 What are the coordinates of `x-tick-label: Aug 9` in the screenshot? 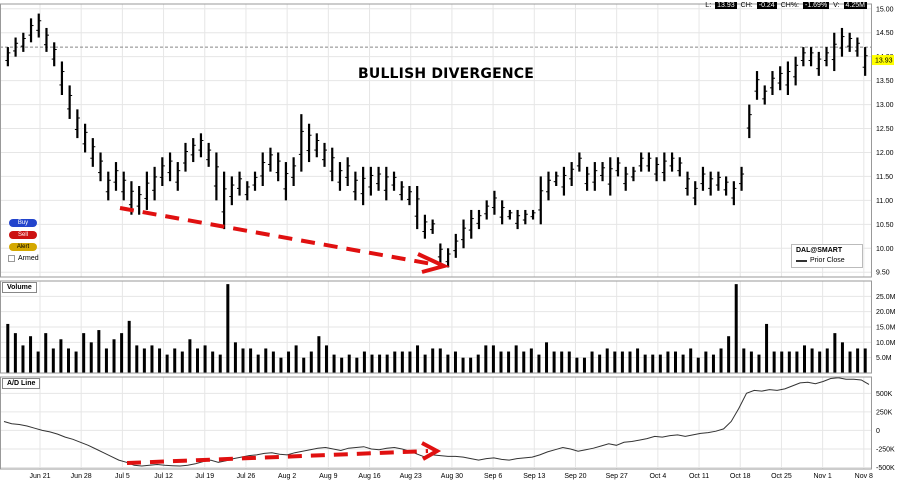 It's located at (328, 476).